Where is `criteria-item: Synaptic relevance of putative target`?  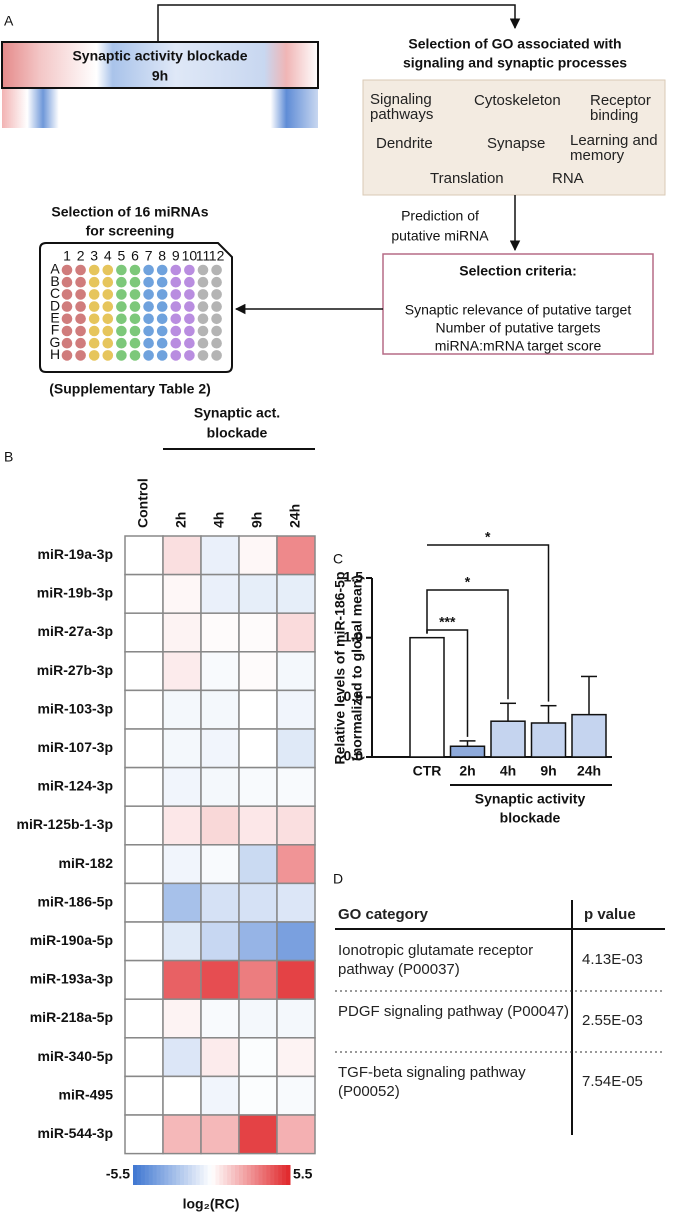
criteria-item: Synaptic relevance of putative target is located at coordinates (518, 310).